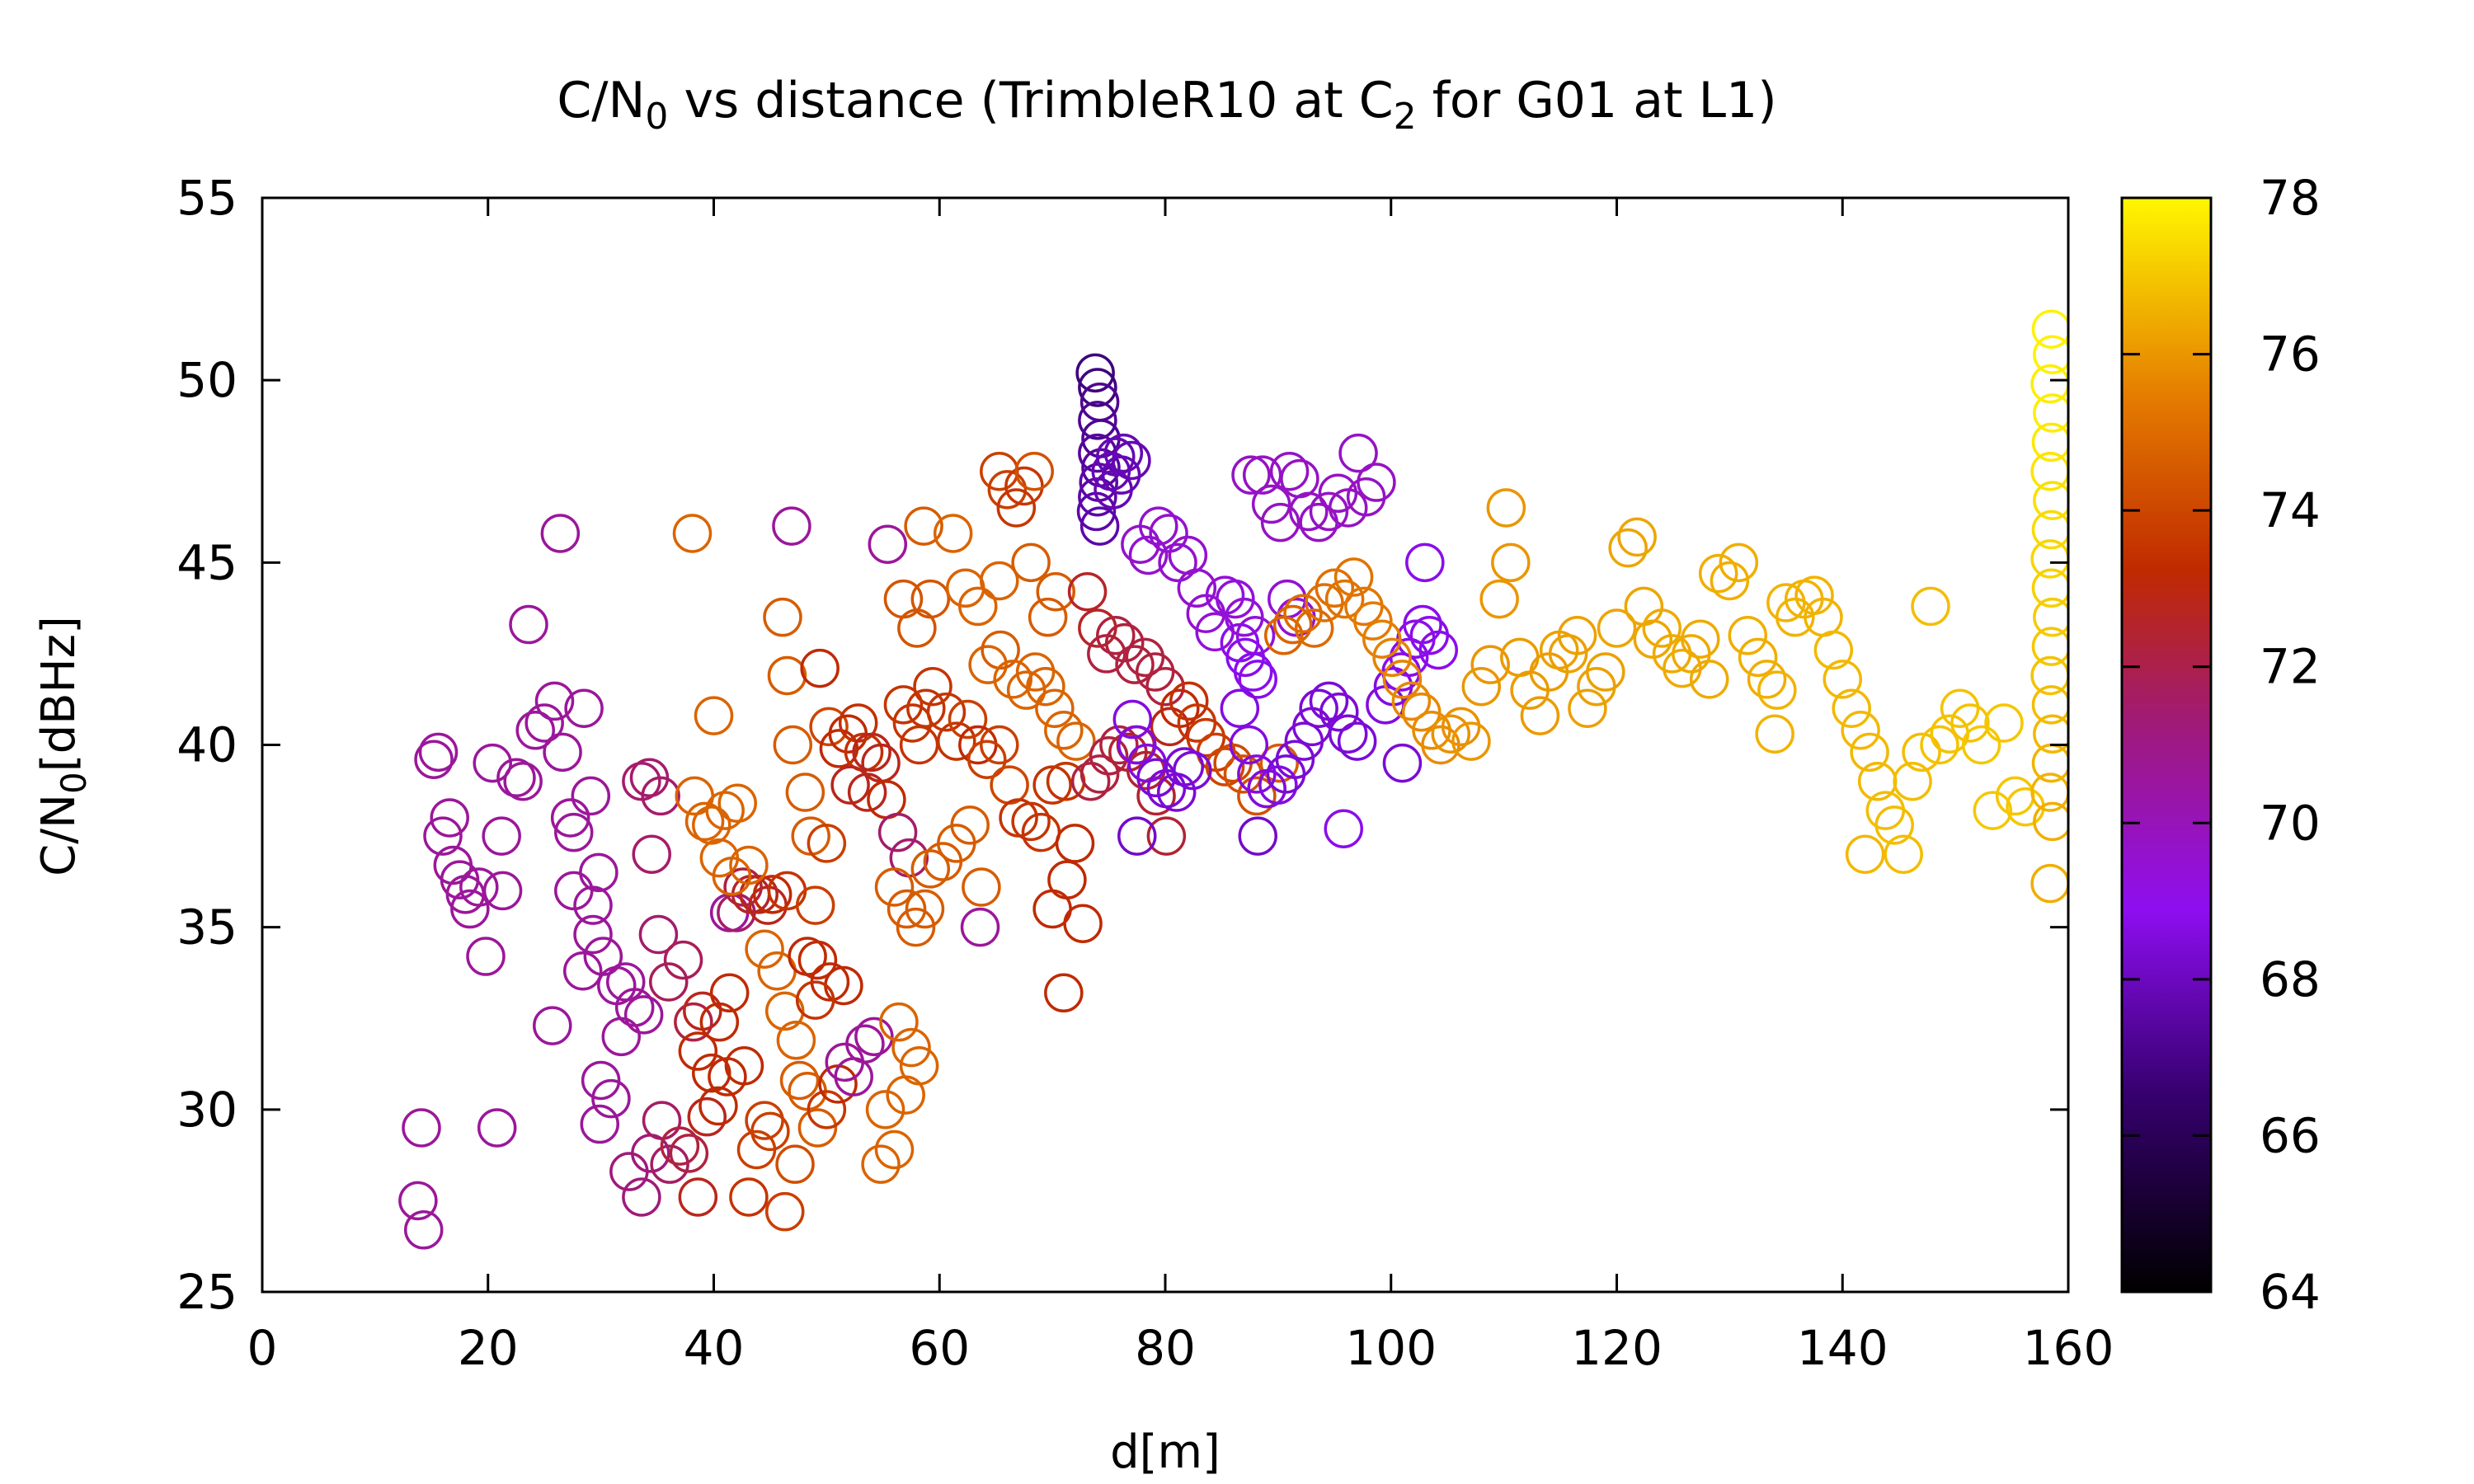  Describe the element at coordinates (207, 562) in the screenshot. I see `y-tick-label: 45` at that location.